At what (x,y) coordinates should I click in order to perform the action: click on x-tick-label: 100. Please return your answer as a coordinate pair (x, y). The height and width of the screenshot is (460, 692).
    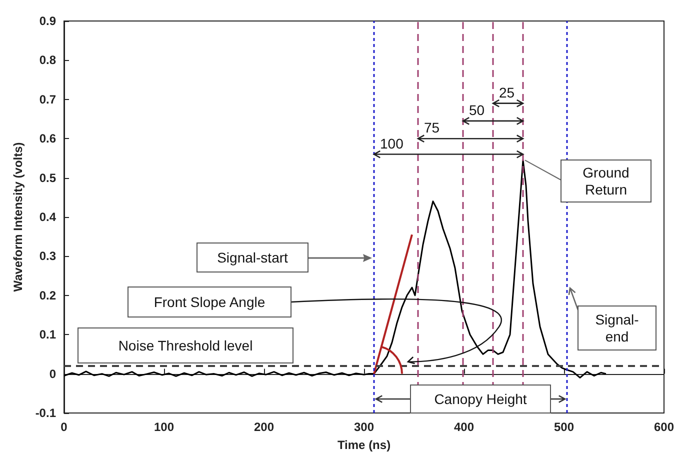
    Looking at the image, I should click on (164, 427).